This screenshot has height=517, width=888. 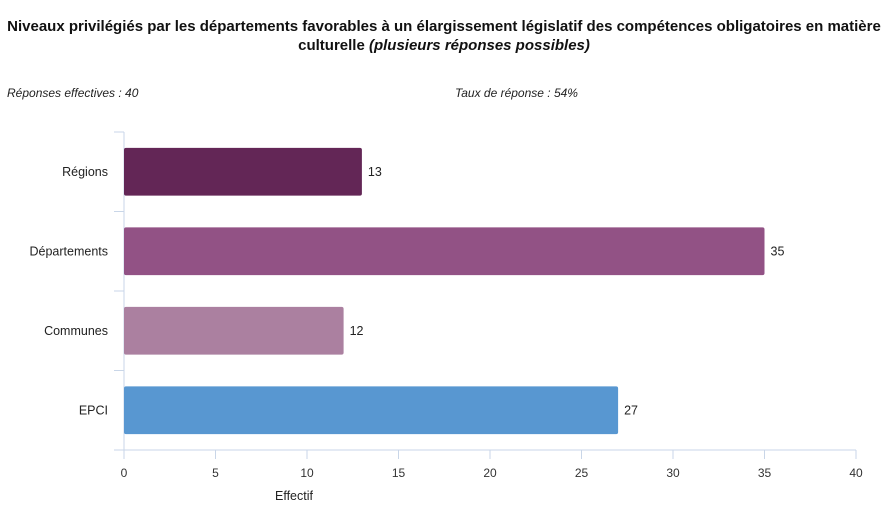 I want to click on x-axis-title: Effectif, so click(x=294, y=496).